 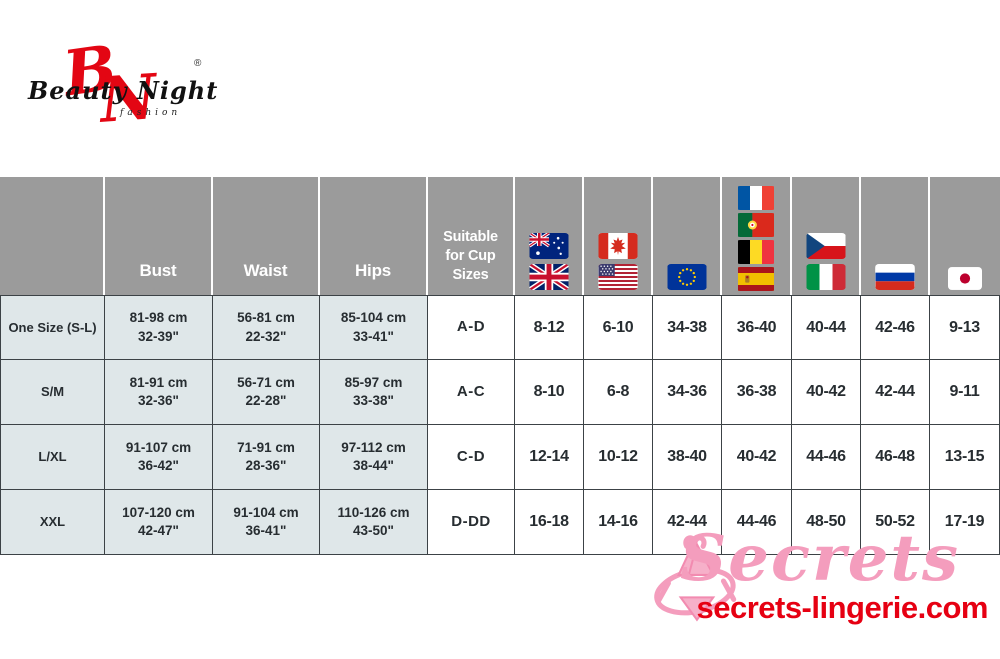 I want to click on brand-name: Beauty Night, so click(x=123, y=90).